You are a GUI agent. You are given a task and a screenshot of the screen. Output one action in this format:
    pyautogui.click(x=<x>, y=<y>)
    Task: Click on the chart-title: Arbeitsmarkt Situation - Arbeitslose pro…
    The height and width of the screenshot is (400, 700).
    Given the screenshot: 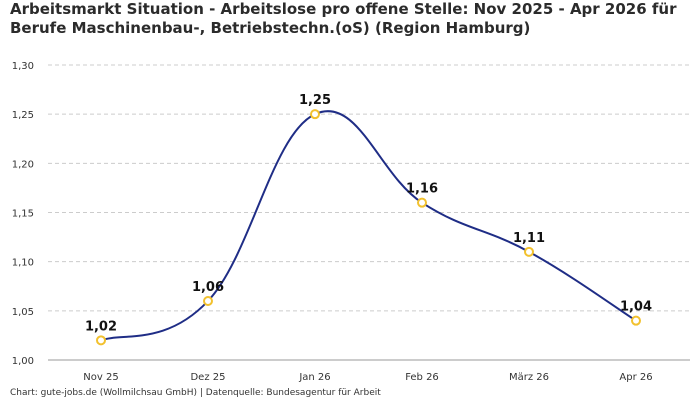 What is the action you would take?
    pyautogui.click(x=350, y=19)
    